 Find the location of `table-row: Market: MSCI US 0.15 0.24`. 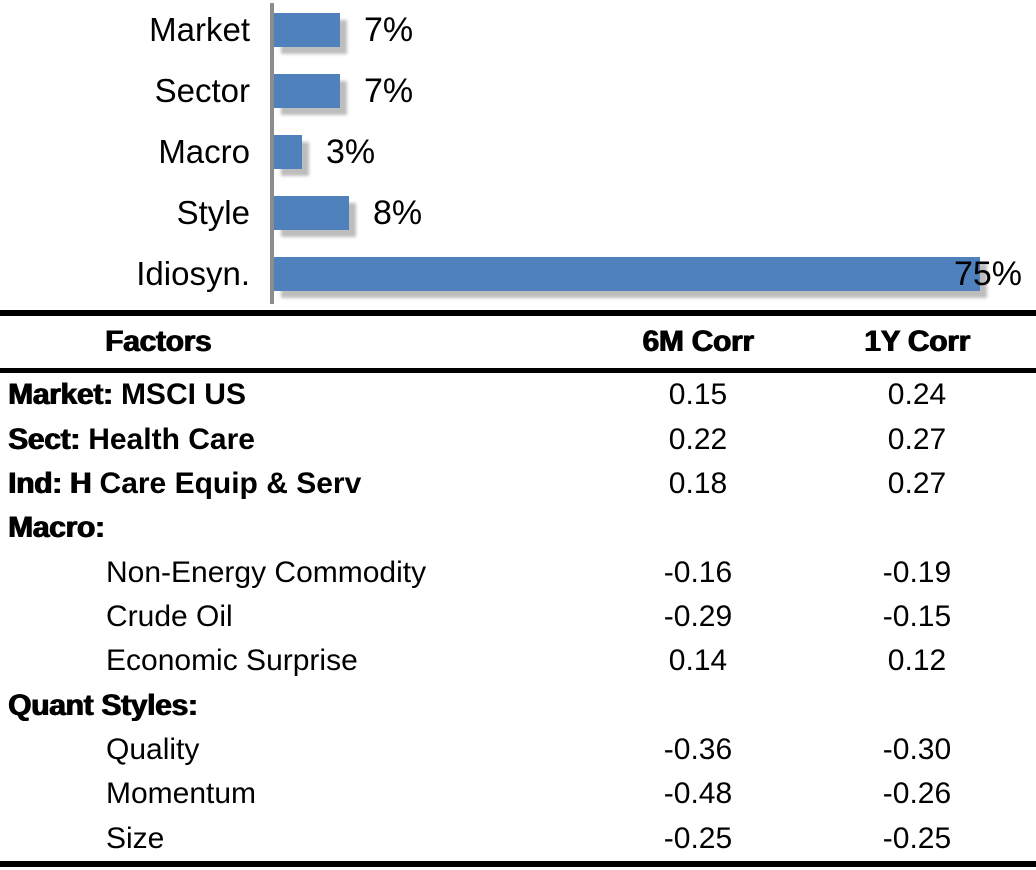

table-row: Market: MSCI US 0.15 0.24 is located at coordinates (518, 395).